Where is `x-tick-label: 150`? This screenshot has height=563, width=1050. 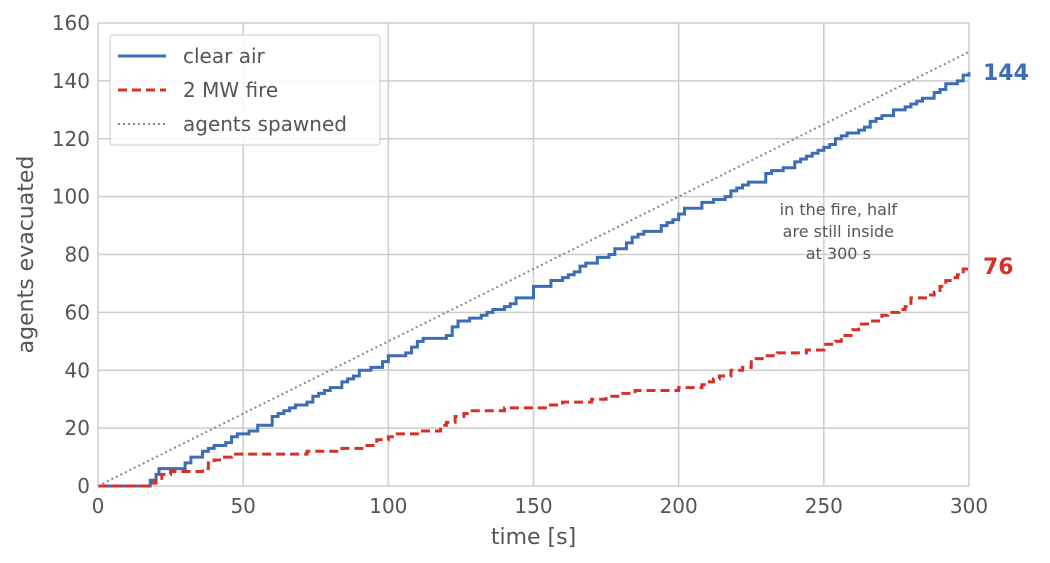 x-tick-label: 150 is located at coordinates (533, 506).